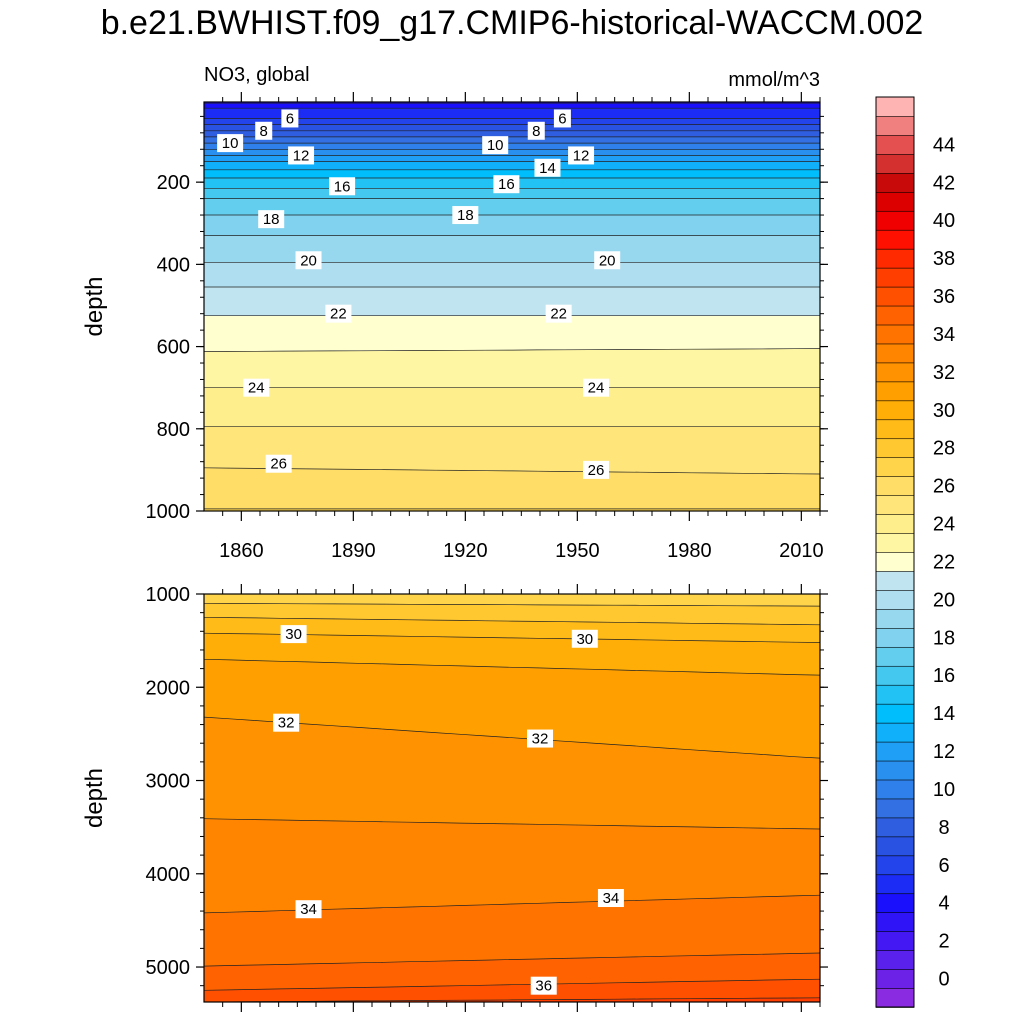 The width and height of the screenshot is (1024, 1024). What do you see at coordinates (506, 184) in the screenshot?
I see `contour-label-text: 16` at bounding box center [506, 184].